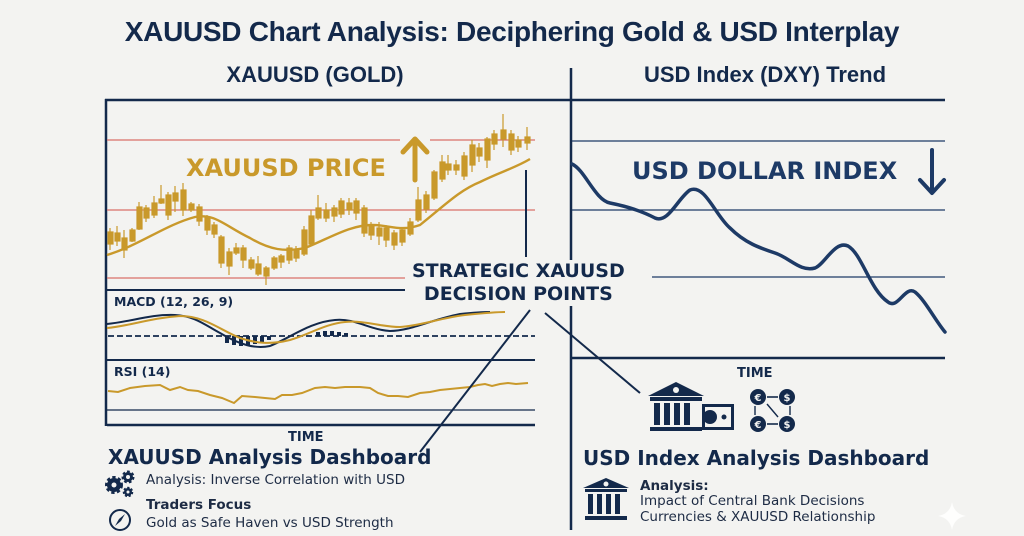 This screenshot has width=1024, height=536. I want to click on dxy-line, so click(758, 248).